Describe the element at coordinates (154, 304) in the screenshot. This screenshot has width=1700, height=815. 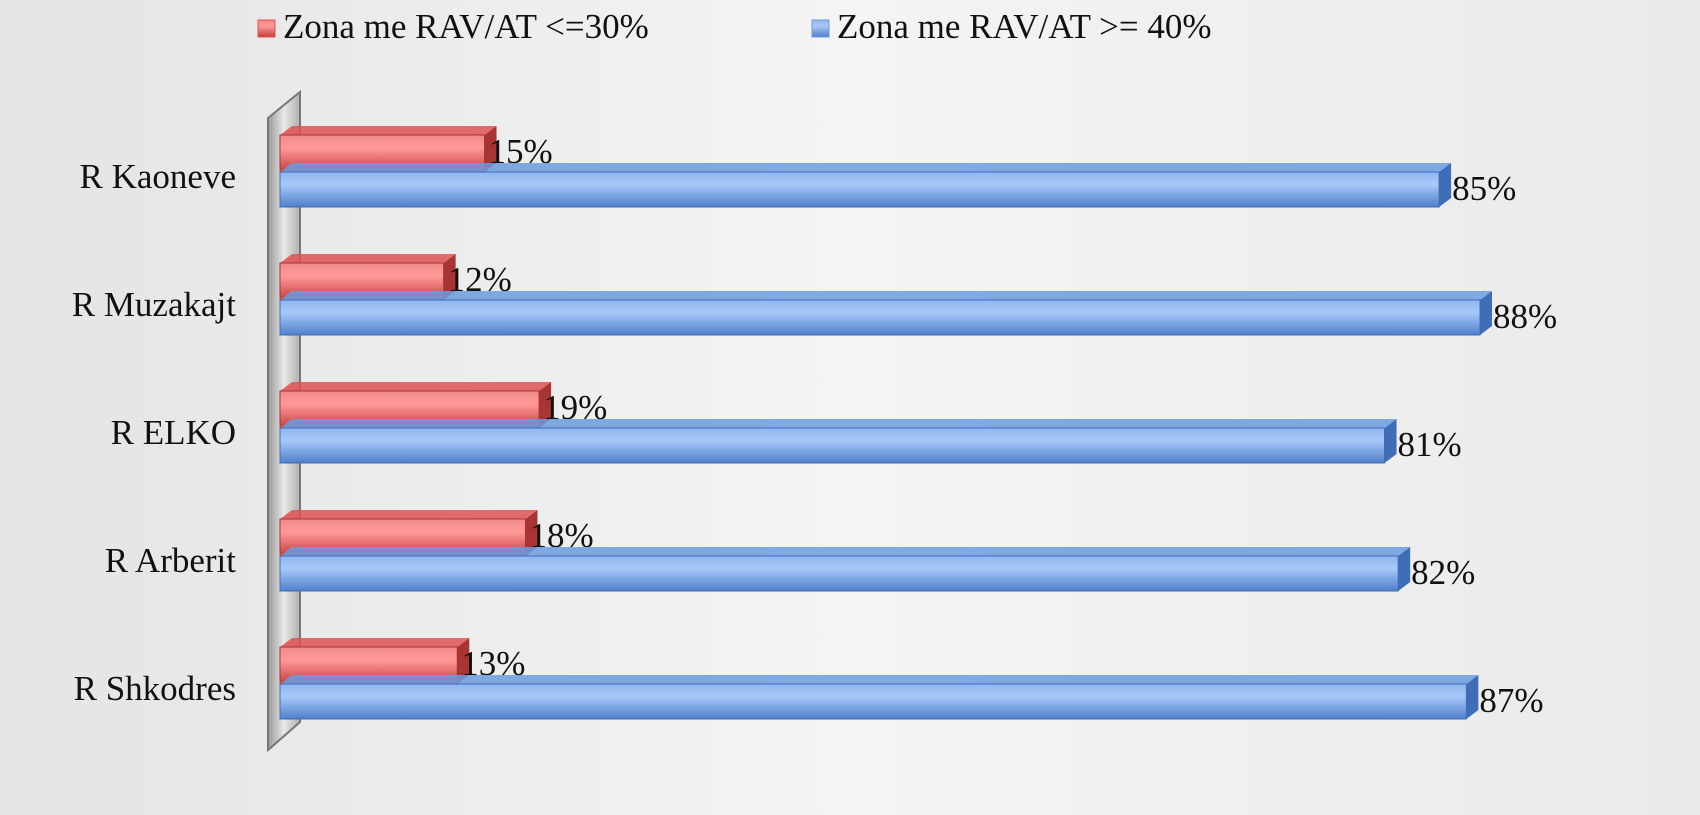
I see `y-tick-label: R Muzakajt` at that location.